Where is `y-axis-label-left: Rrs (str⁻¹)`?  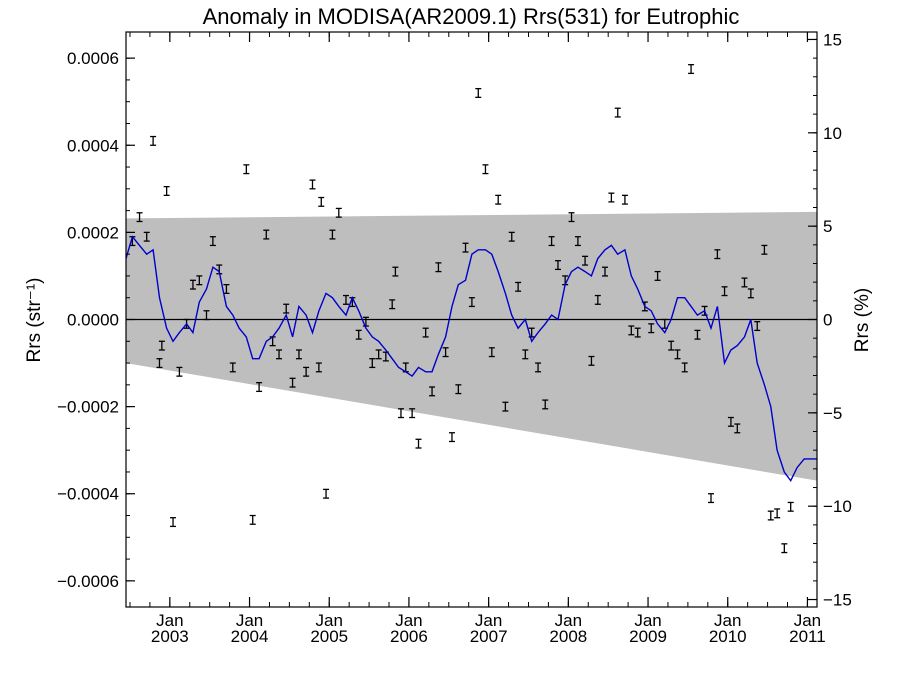
y-axis-label-left: Rrs (str⁻¹) is located at coordinates (34, 320).